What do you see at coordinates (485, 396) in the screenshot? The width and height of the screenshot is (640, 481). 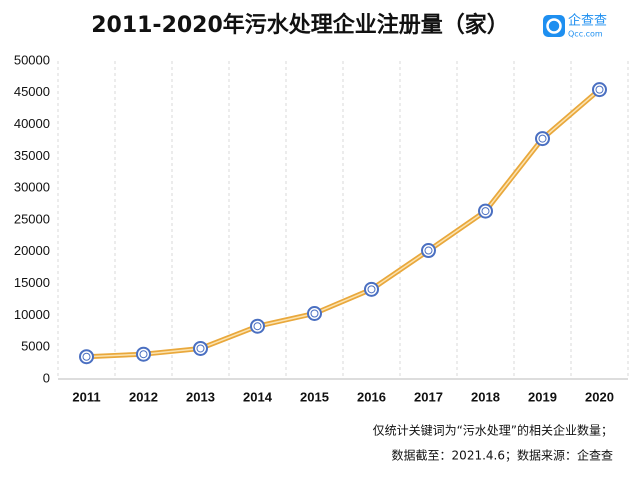 I see `x-tick-label: 2018` at bounding box center [485, 396].